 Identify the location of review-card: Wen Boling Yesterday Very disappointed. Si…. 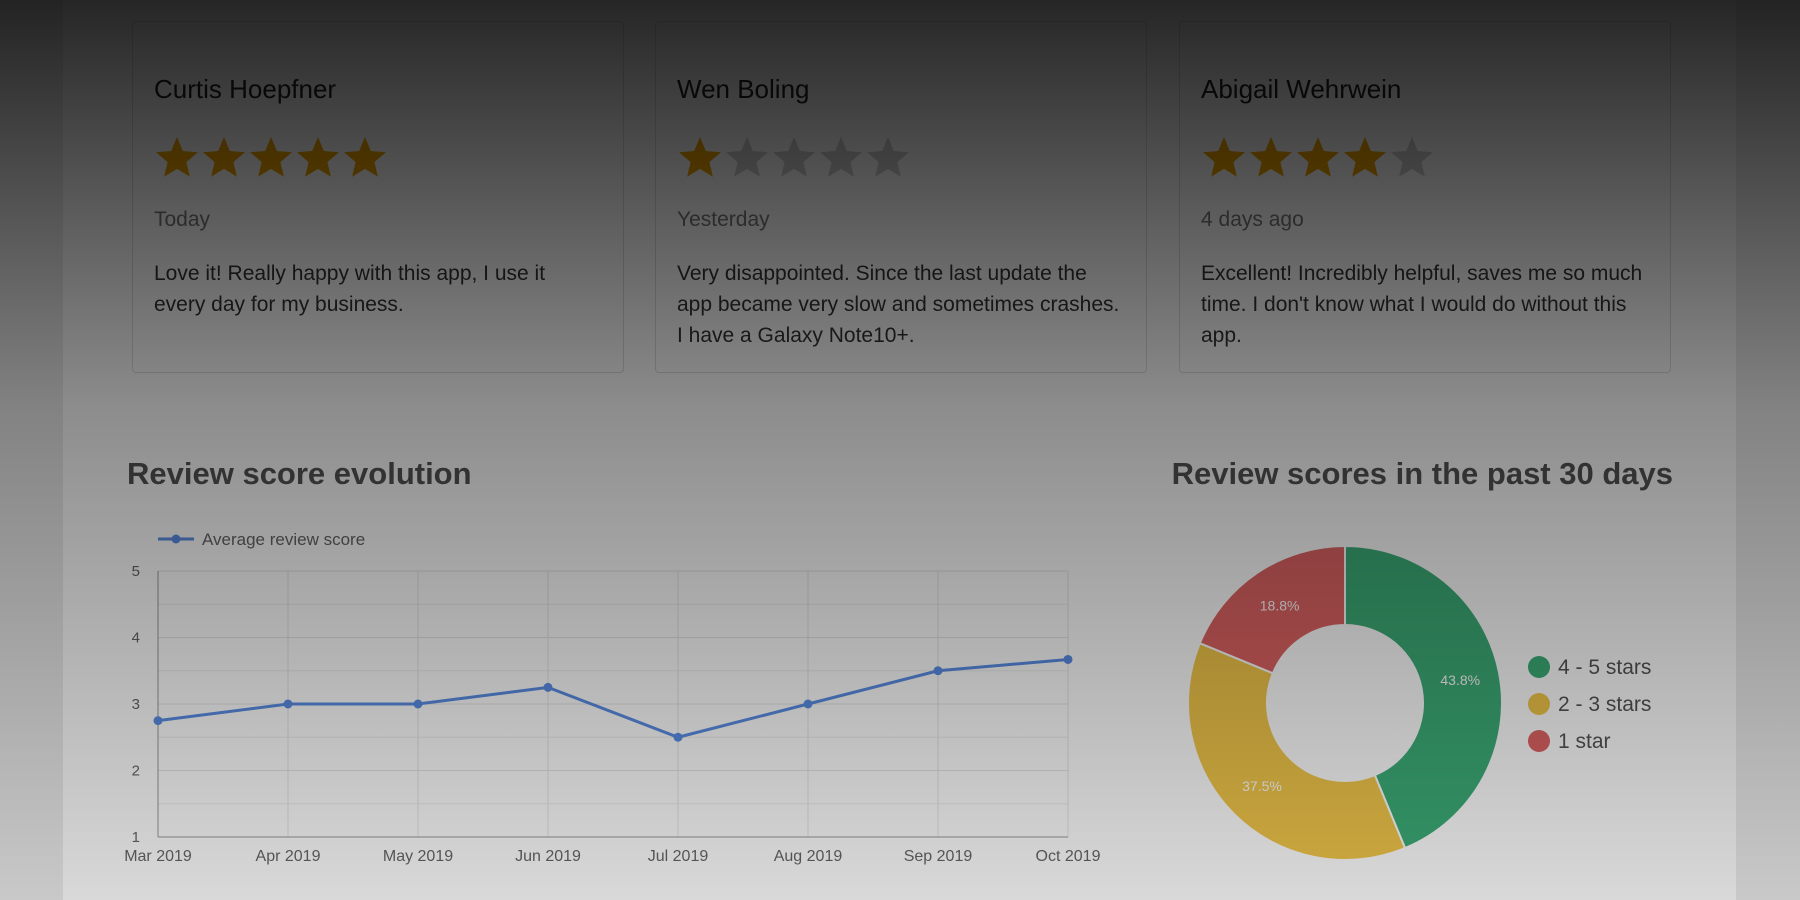
(901, 197).